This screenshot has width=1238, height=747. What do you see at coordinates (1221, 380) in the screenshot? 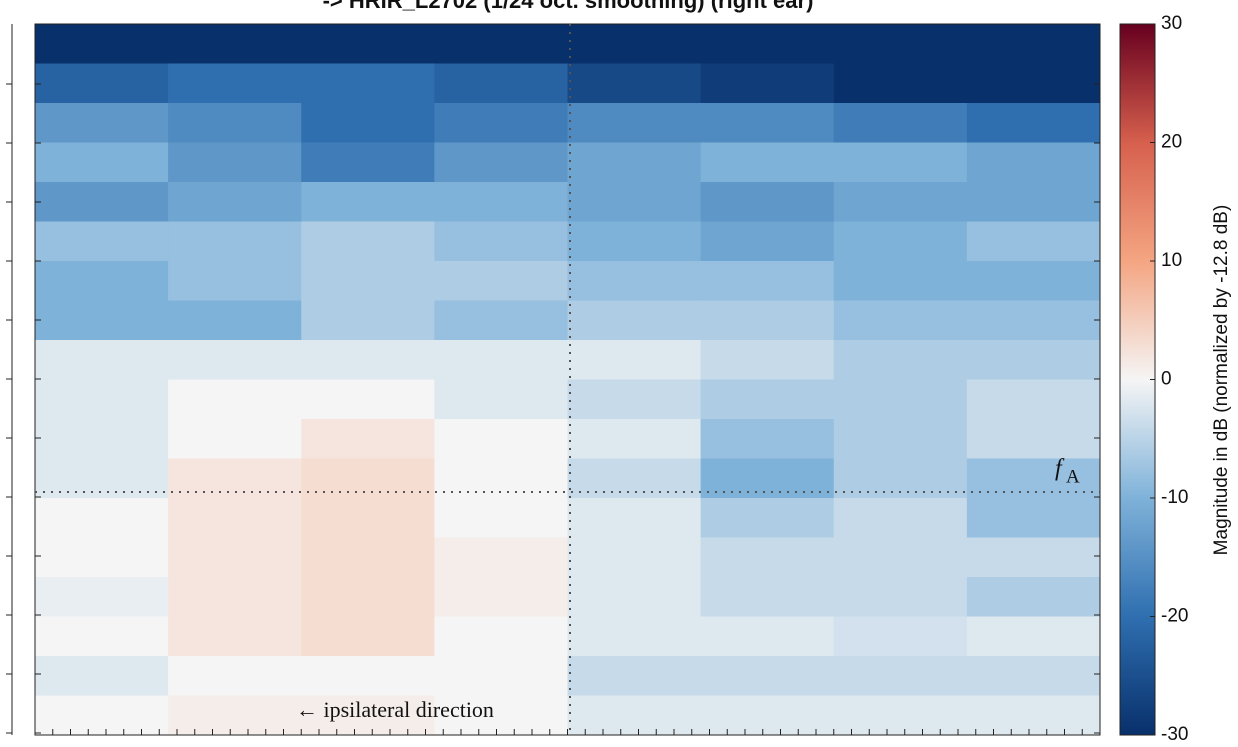
I see `colorbar-label: Magnitude in dB (normalized by -12.8 dB)` at bounding box center [1221, 380].